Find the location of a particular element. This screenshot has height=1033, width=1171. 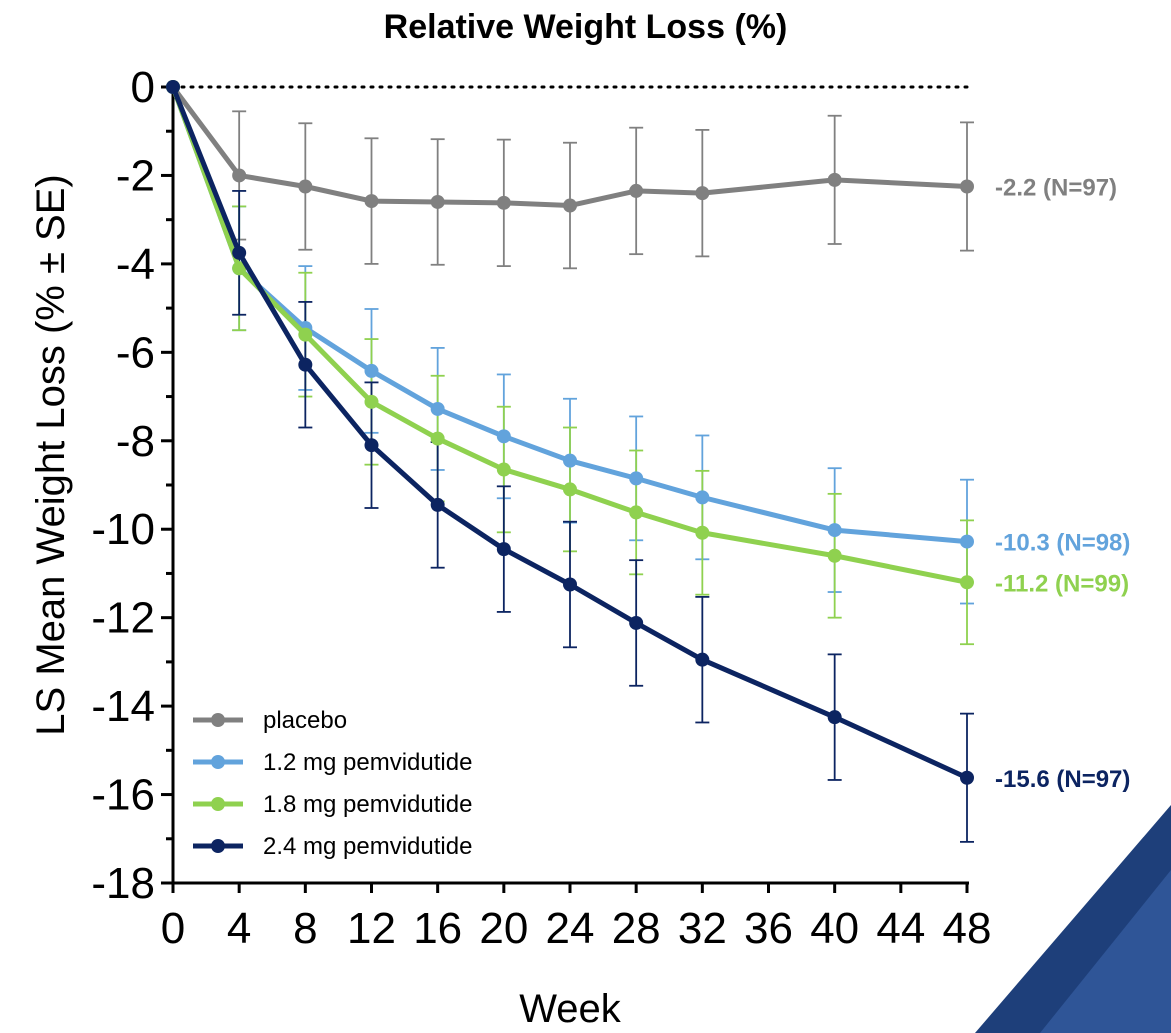

x-axis-label: Week is located at coordinates (570, 1009).